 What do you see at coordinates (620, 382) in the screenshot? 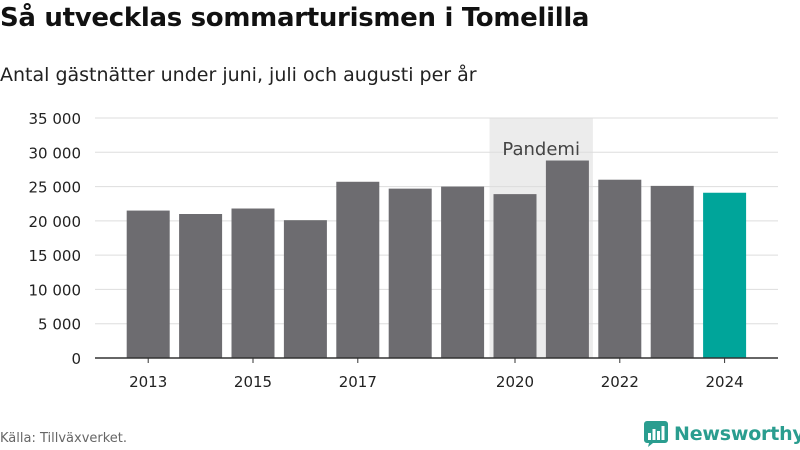
I see `x-tick-label: 2022` at bounding box center [620, 382].